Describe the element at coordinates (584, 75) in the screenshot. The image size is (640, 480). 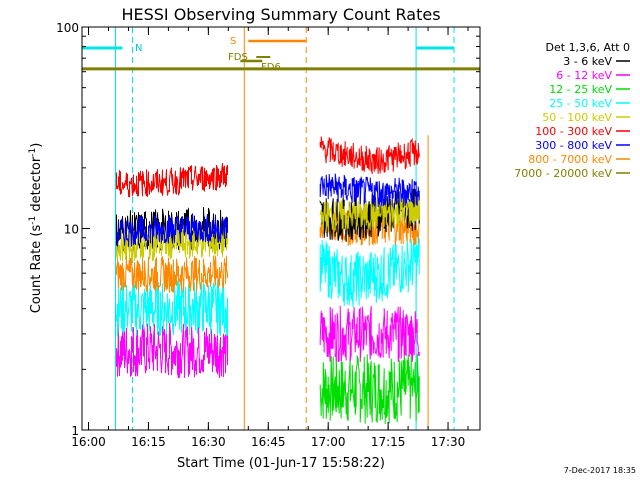
I see `legend-label: 6 - 12 keV` at that location.